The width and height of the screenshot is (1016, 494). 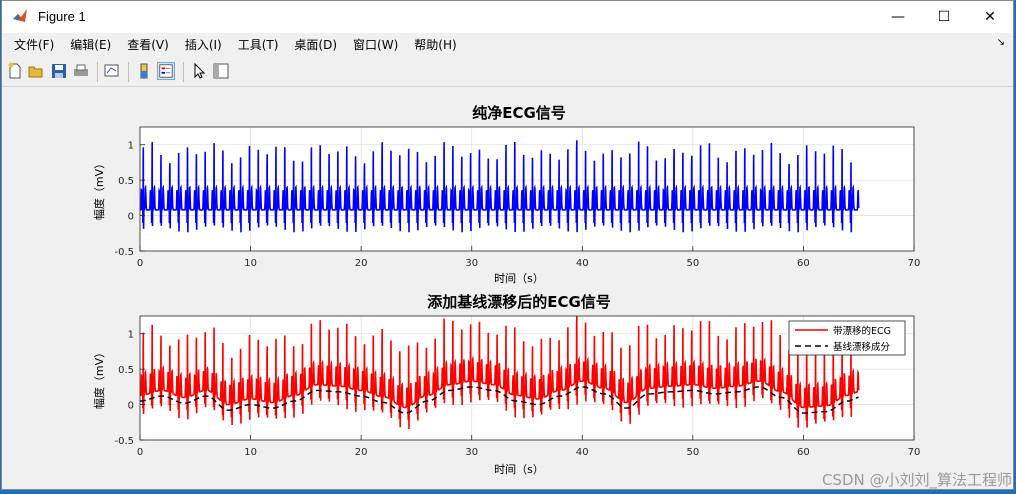 I want to click on new-figure-icon, so click(x=15, y=71).